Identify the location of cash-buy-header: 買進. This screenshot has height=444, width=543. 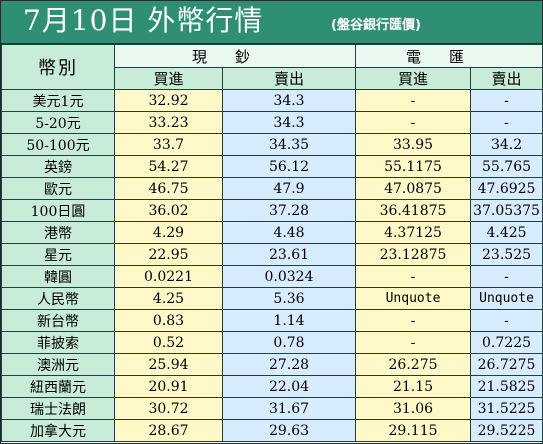
(168, 78).